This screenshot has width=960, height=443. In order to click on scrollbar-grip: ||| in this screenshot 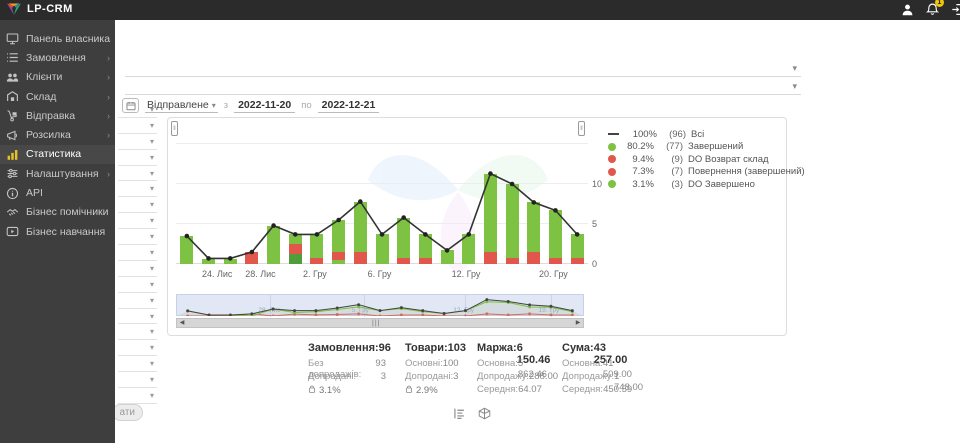, I will do `click(376, 323)`.